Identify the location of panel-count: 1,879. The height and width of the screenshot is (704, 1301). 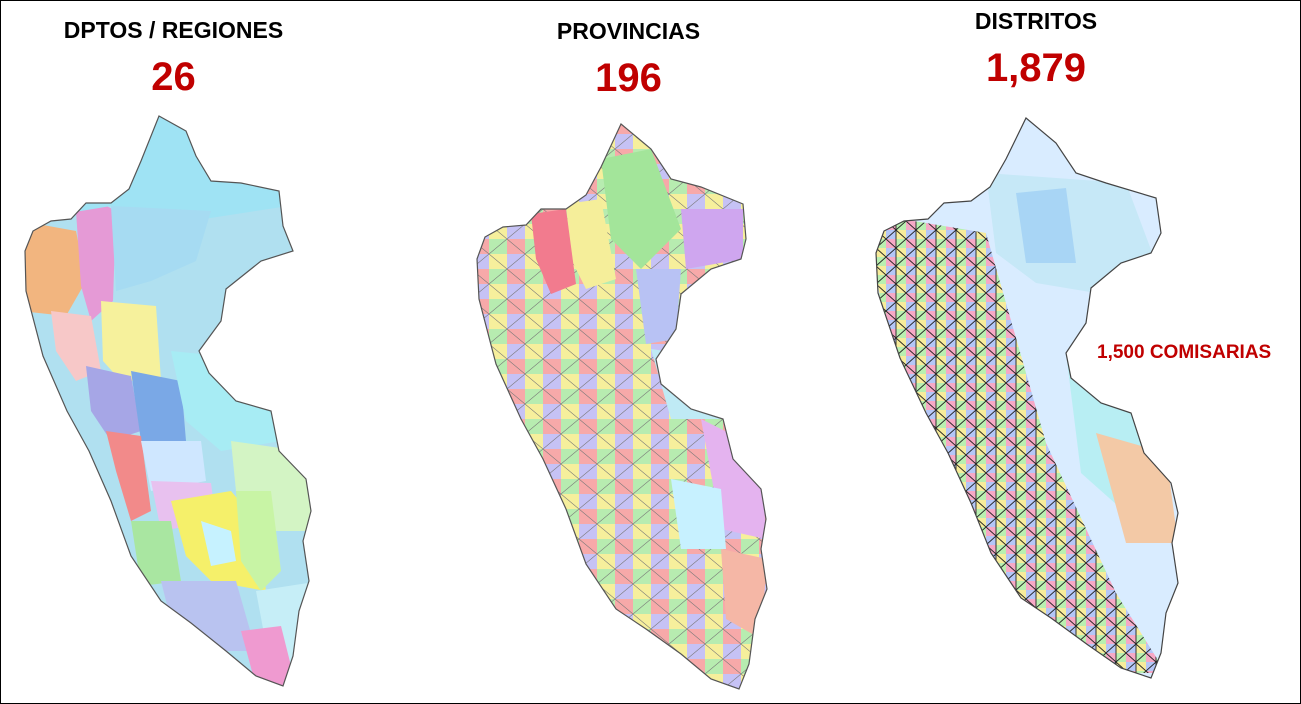
(1036, 68).